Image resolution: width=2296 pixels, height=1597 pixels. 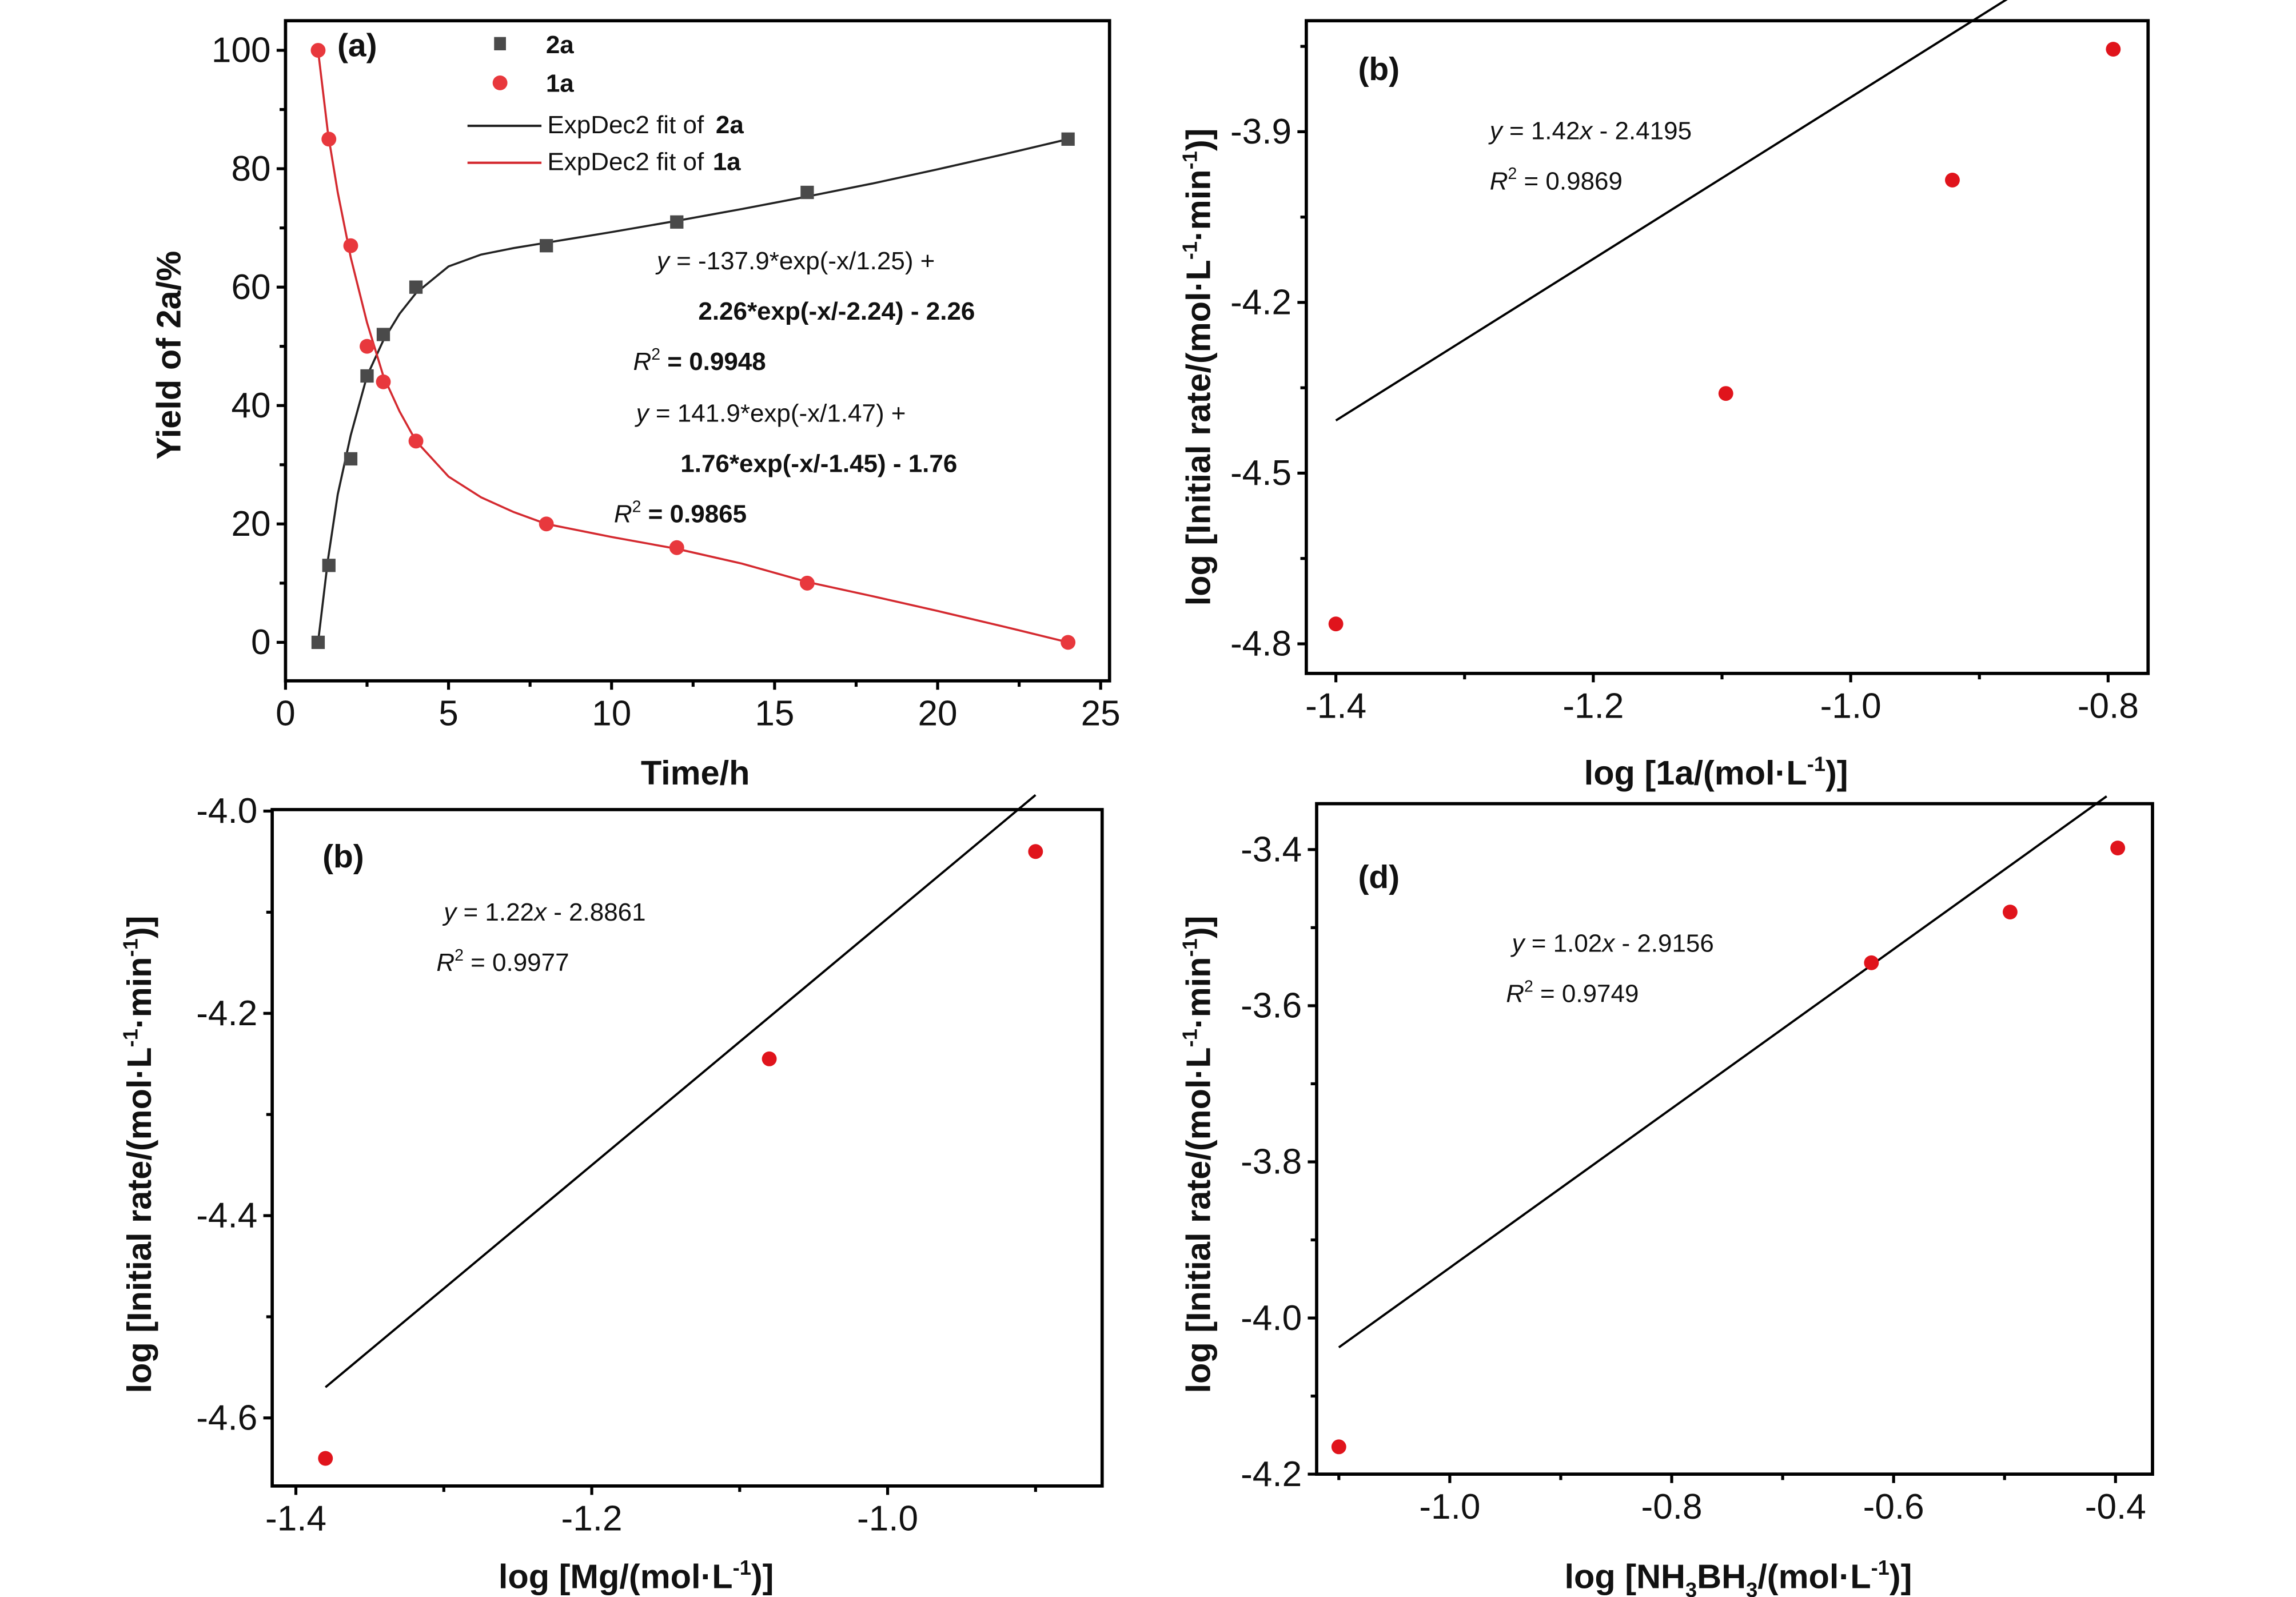 I want to click on panel-a-points, so click(x=693, y=346).